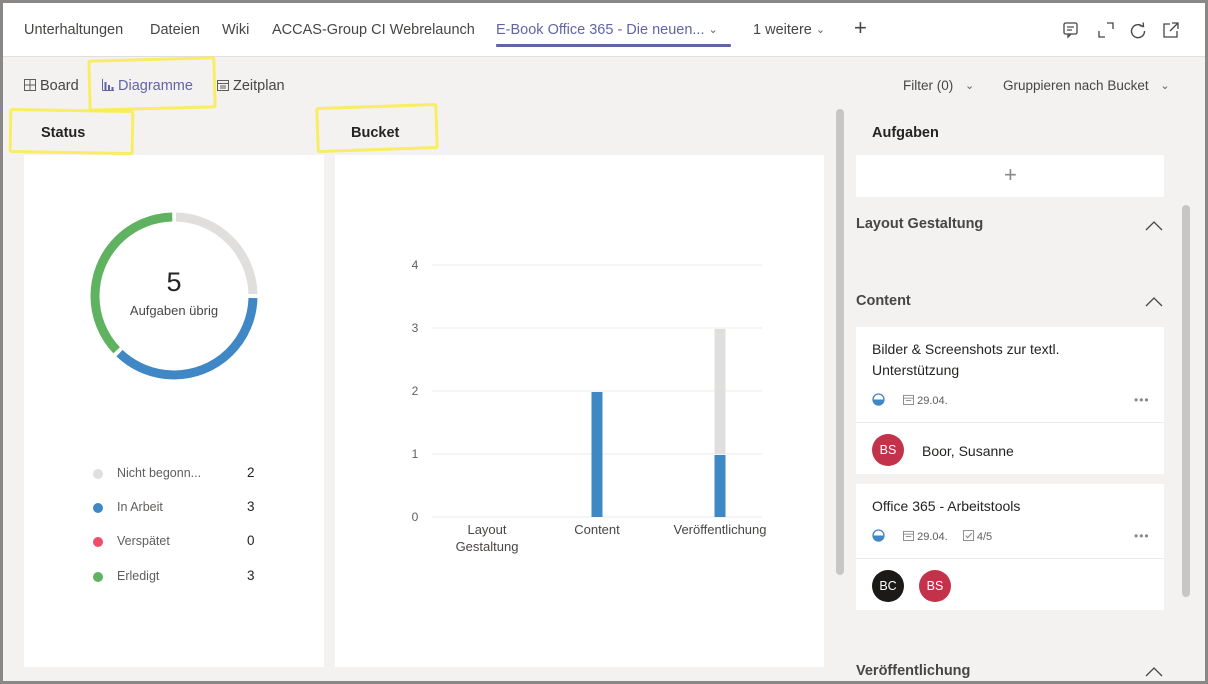  Describe the element at coordinates (720, 391) in the screenshot. I see `bar-nicht-begonn-` at that location.